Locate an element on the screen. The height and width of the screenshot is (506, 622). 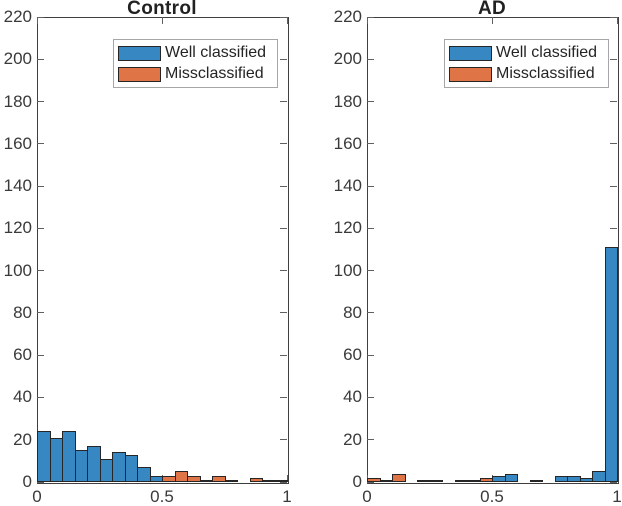
x-tick-label: 0.5 is located at coordinates (492, 496).